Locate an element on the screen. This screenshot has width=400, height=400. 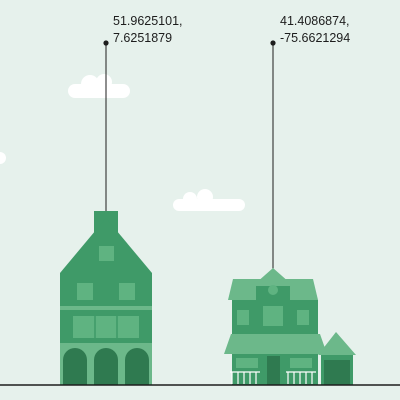
longitude-label: 7.6251879 is located at coordinates (143, 38).